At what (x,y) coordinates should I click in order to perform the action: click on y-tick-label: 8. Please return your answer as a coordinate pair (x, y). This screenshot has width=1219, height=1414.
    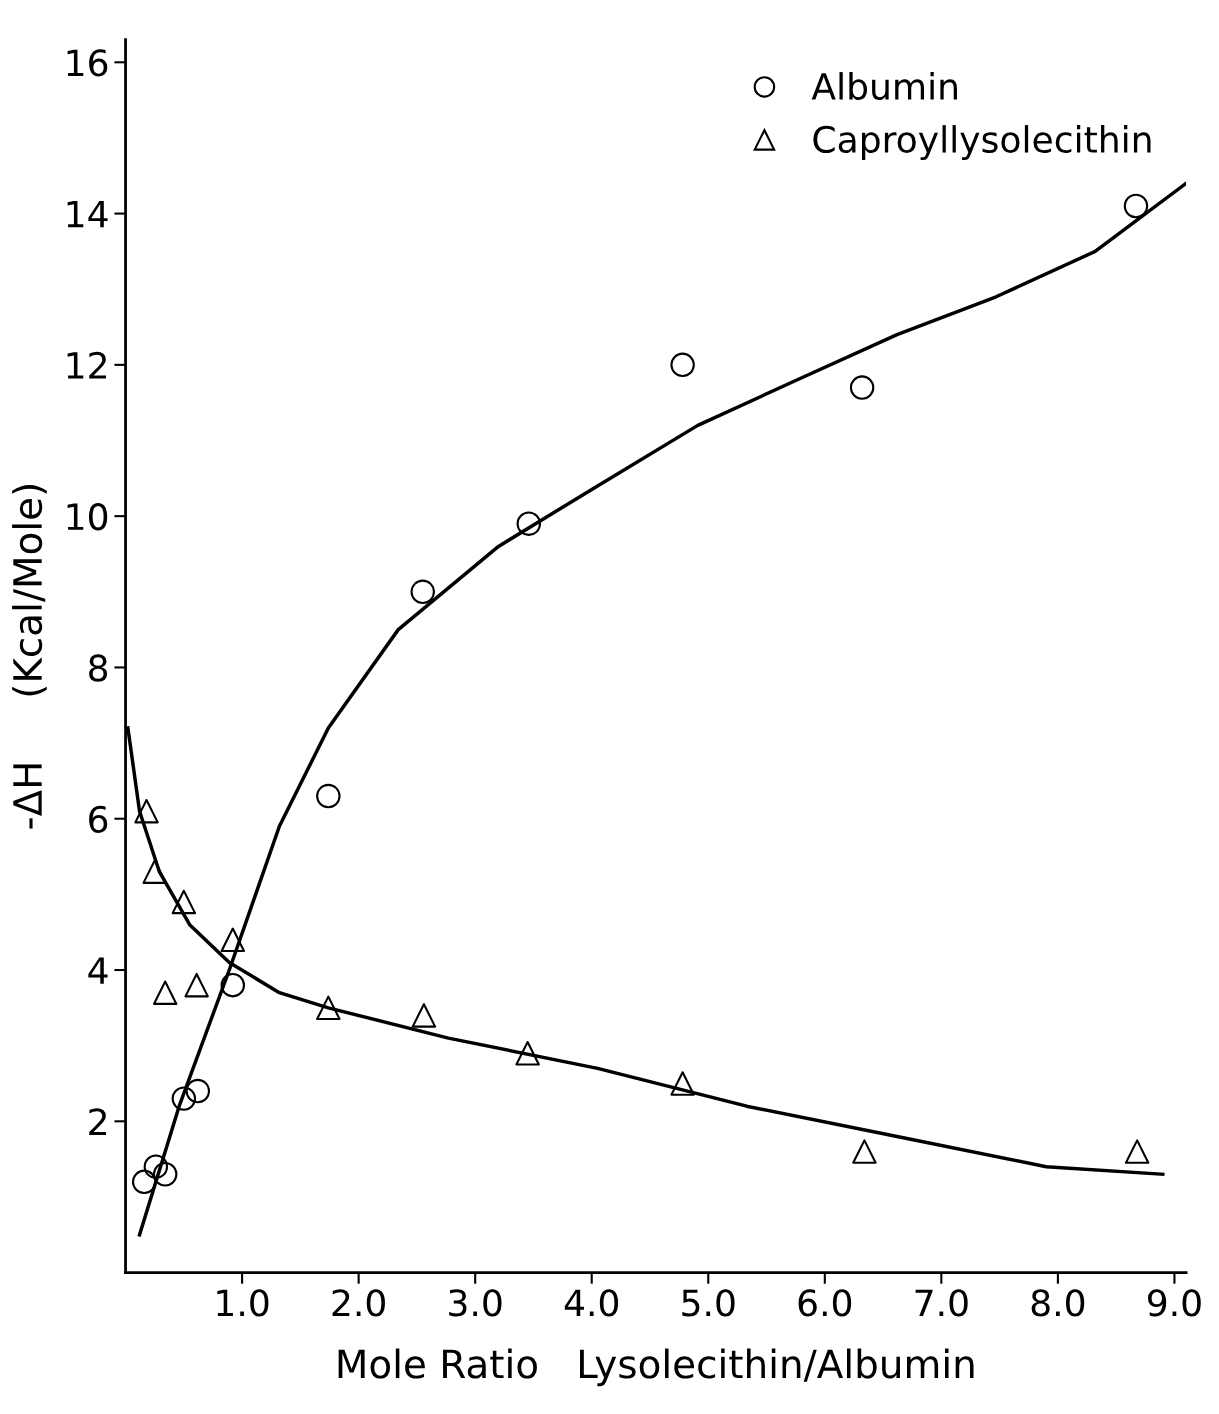
    Looking at the image, I should click on (98, 668).